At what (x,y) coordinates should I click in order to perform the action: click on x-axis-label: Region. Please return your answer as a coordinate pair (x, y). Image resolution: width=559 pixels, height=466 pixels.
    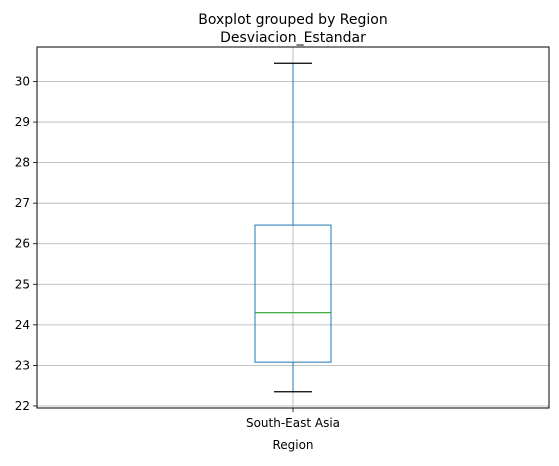
    Looking at the image, I should click on (292, 445).